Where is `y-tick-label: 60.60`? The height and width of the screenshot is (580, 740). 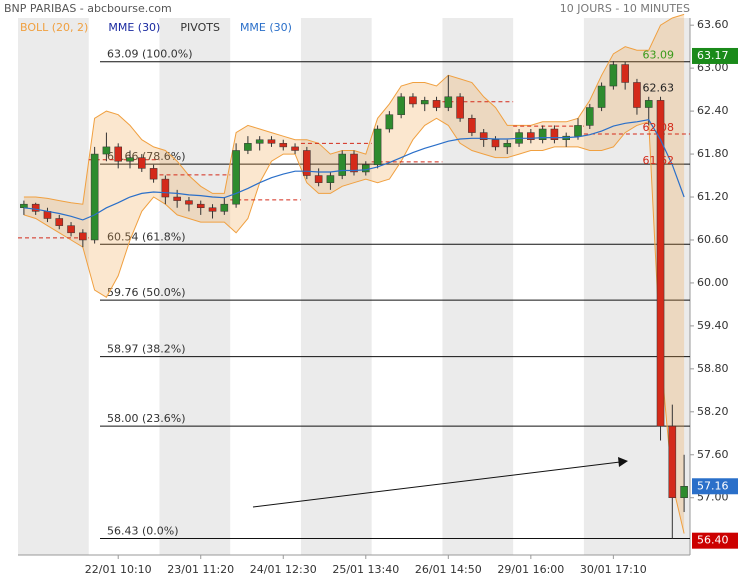
y-tick-label: 60.60 is located at coordinates (713, 239).